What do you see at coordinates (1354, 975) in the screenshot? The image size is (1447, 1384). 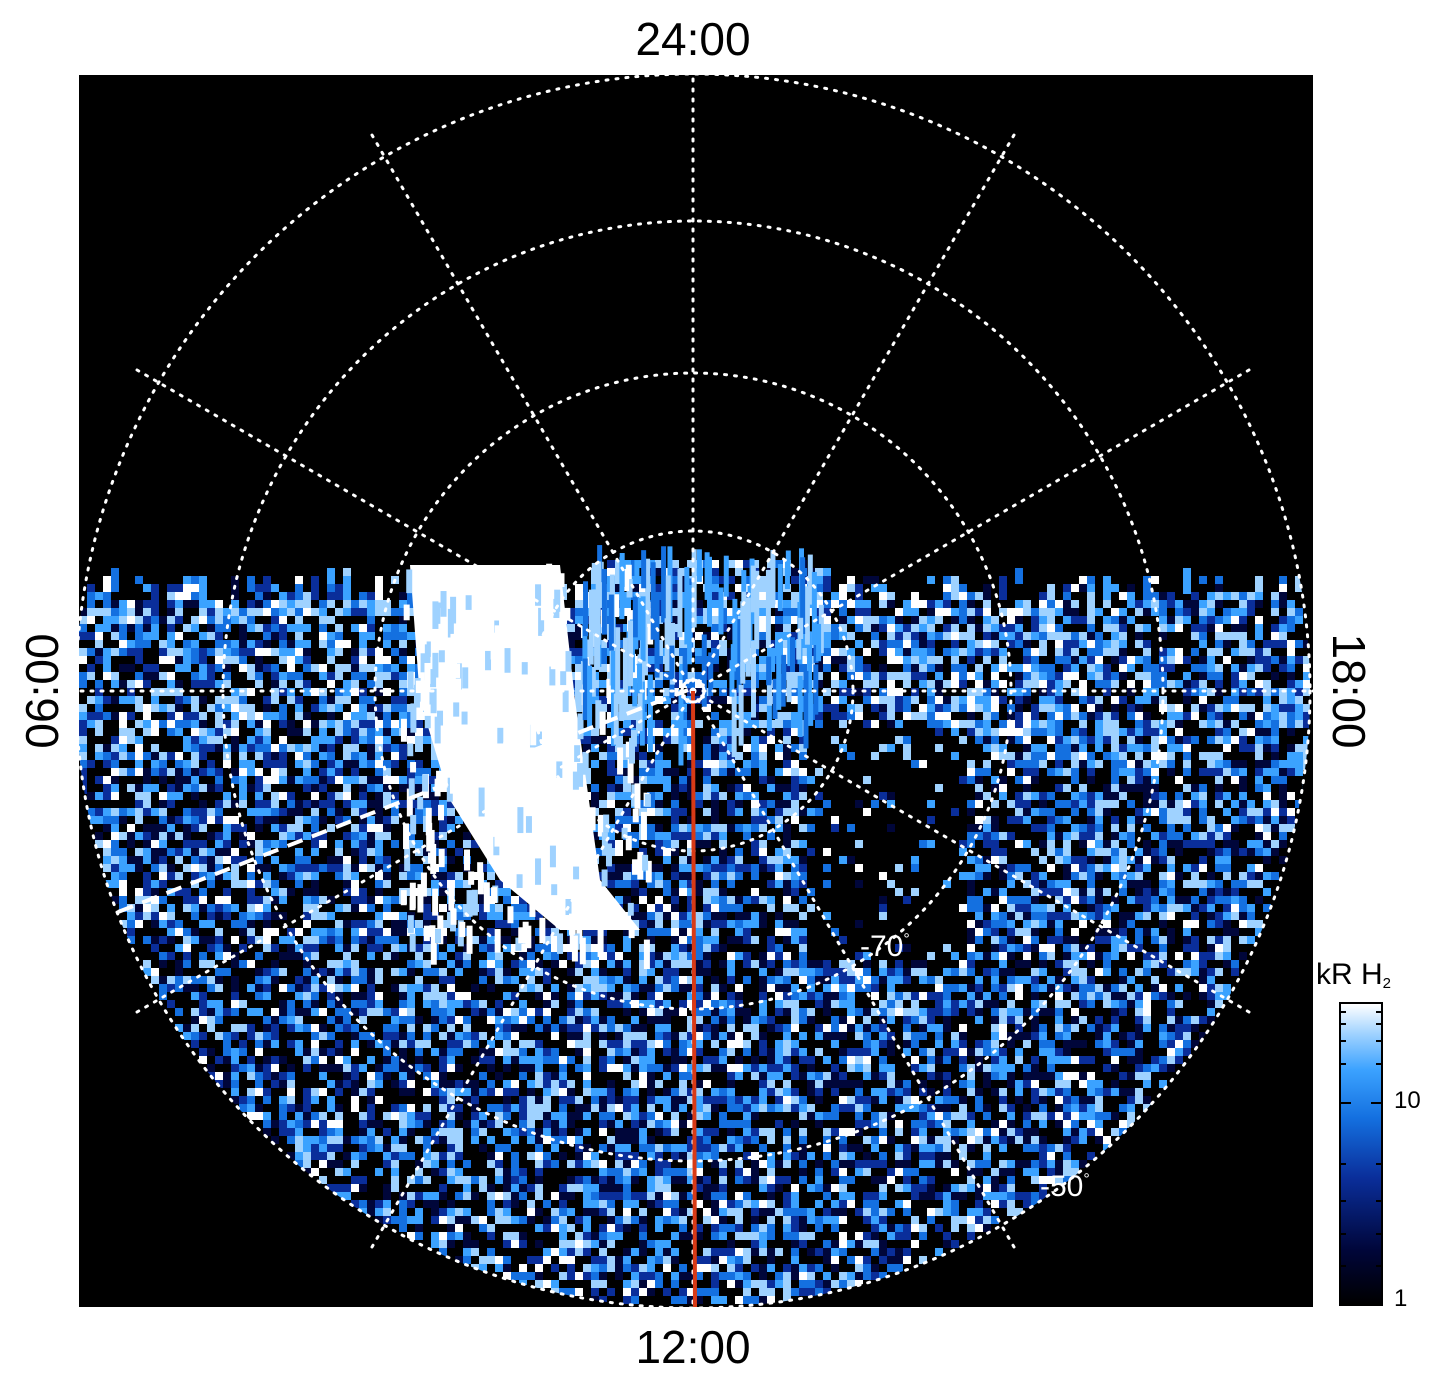 I see `colorbar-title: kR H2` at bounding box center [1354, 975].